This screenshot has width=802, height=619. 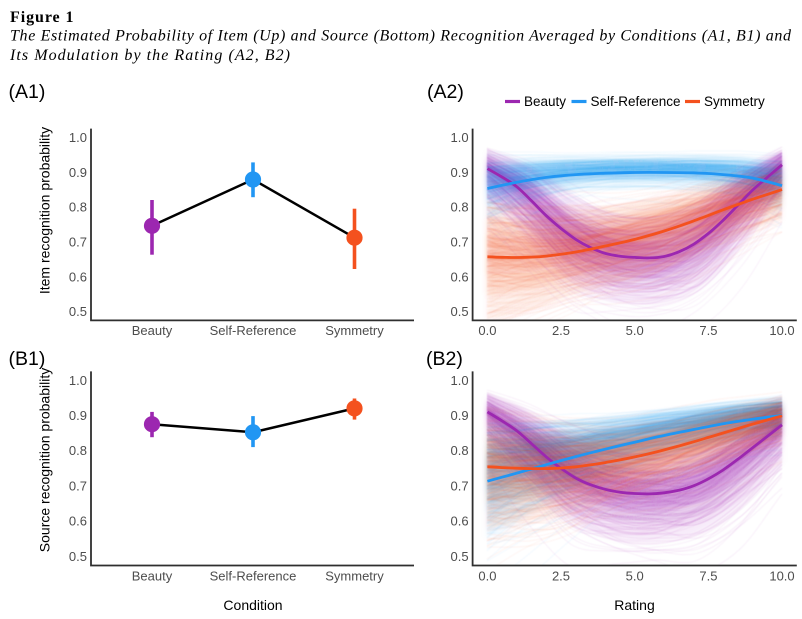 I want to click on svg-text: Item recognition probability, so click(x=45, y=210).